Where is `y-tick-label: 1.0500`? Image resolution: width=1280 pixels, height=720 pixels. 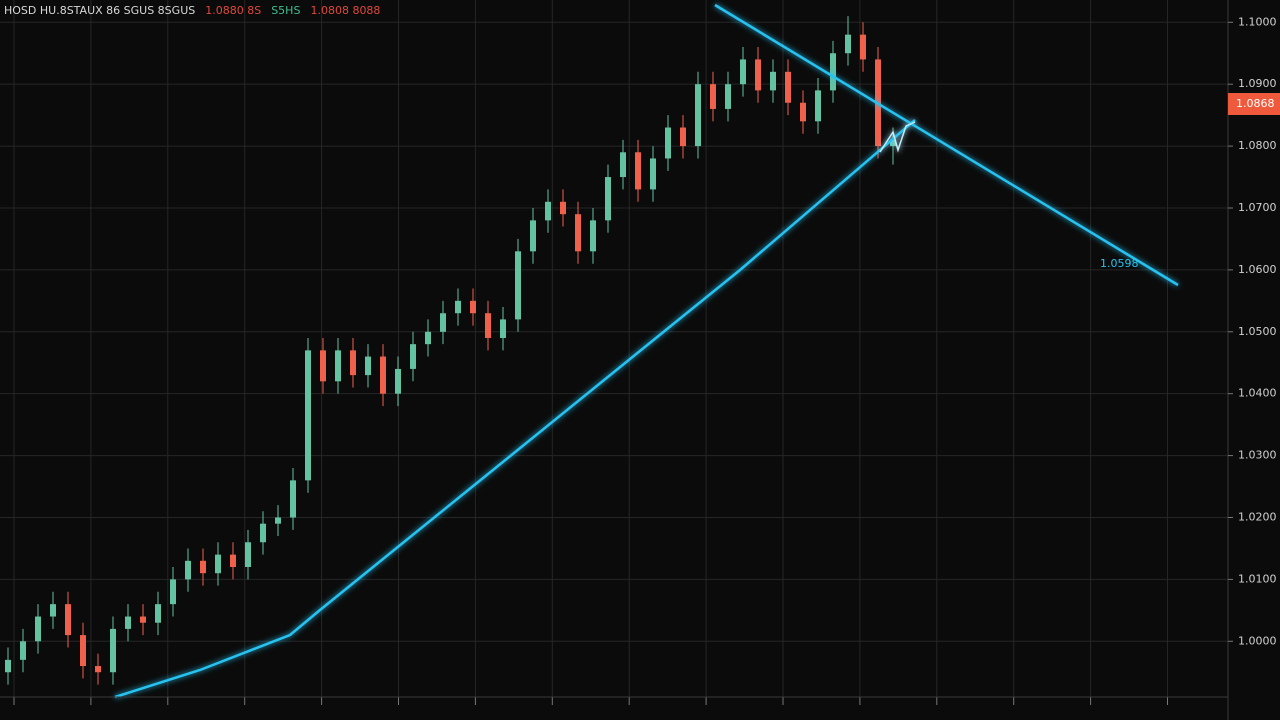 y-tick-label: 1.0500 is located at coordinates (1257, 331).